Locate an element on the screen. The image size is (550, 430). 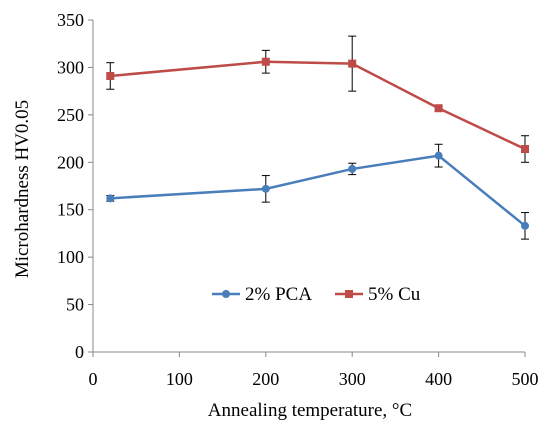
x-tick-label: 0 is located at coordinates (93, 379).